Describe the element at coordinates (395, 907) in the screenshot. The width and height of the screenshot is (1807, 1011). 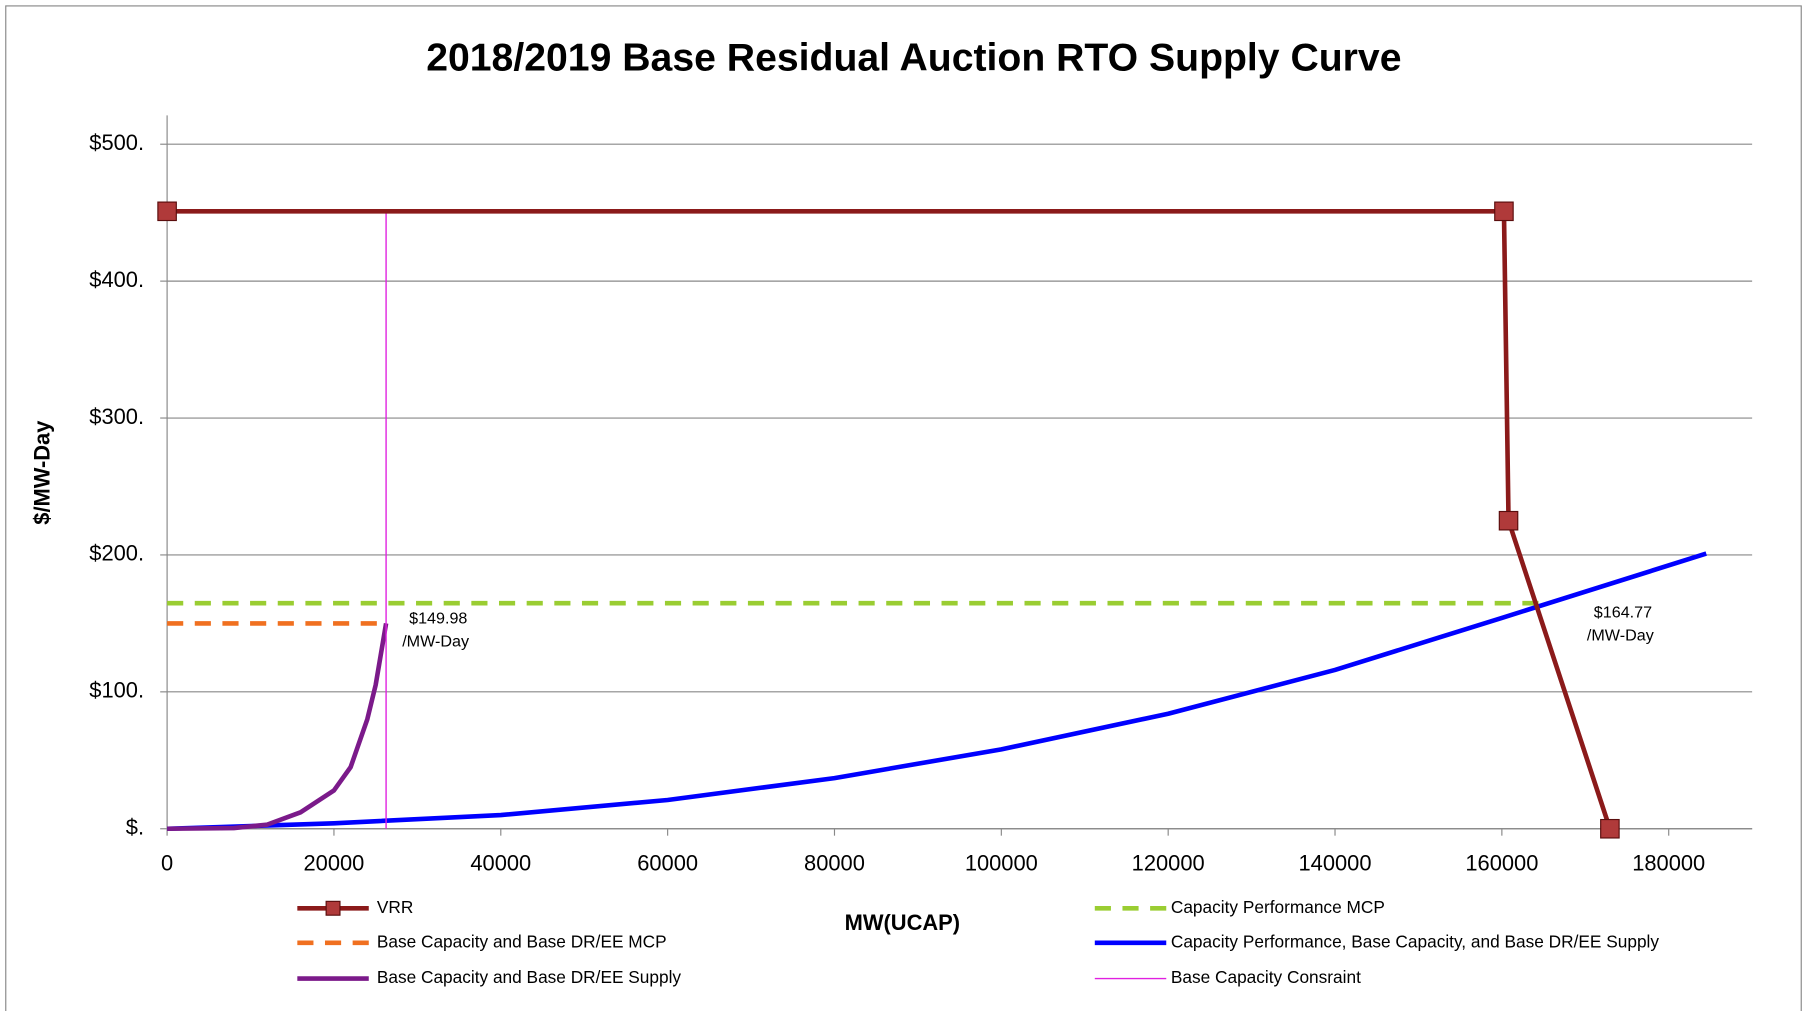
I see `legend-label: VRR` at that location.